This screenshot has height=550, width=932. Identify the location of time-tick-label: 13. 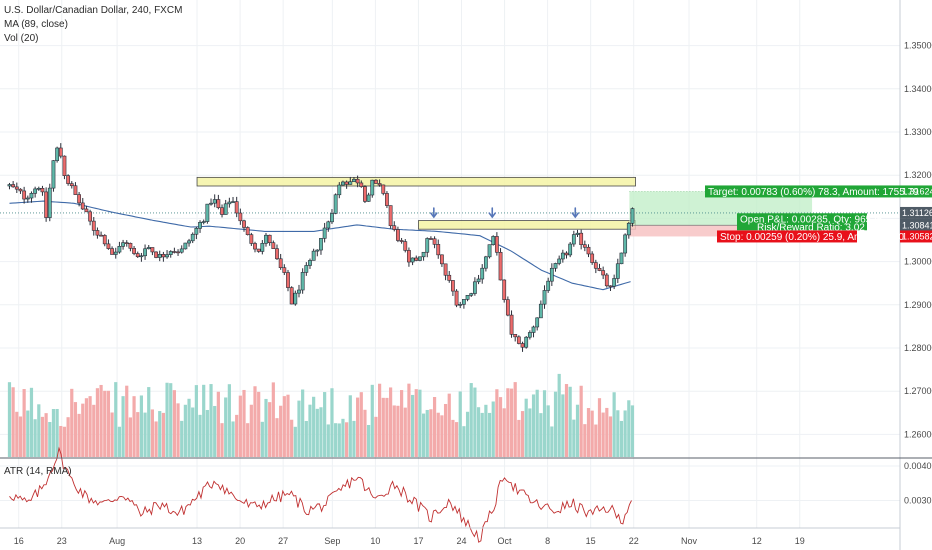
(197, 541).